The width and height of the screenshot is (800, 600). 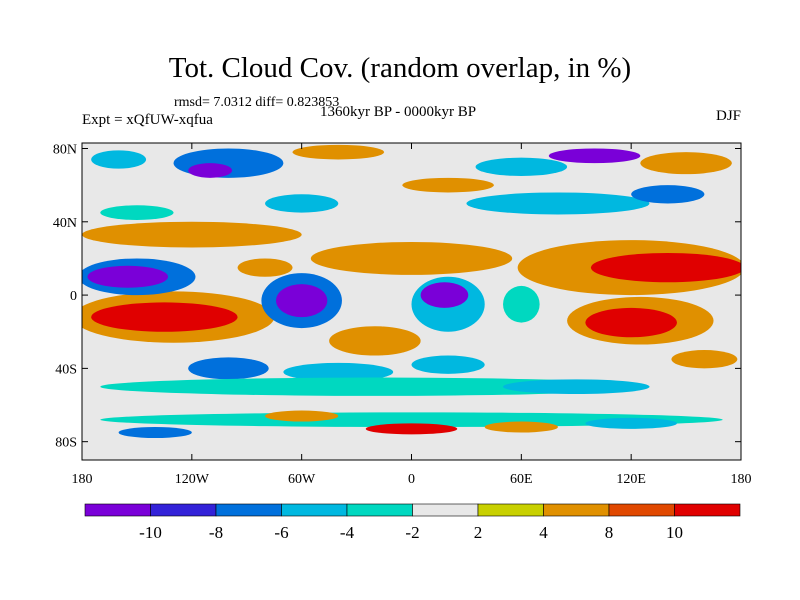 What do you see at coordinates (411, 479) in the screenshot?
I see `x-tick-label: 0` at bounding box center [411, 479].